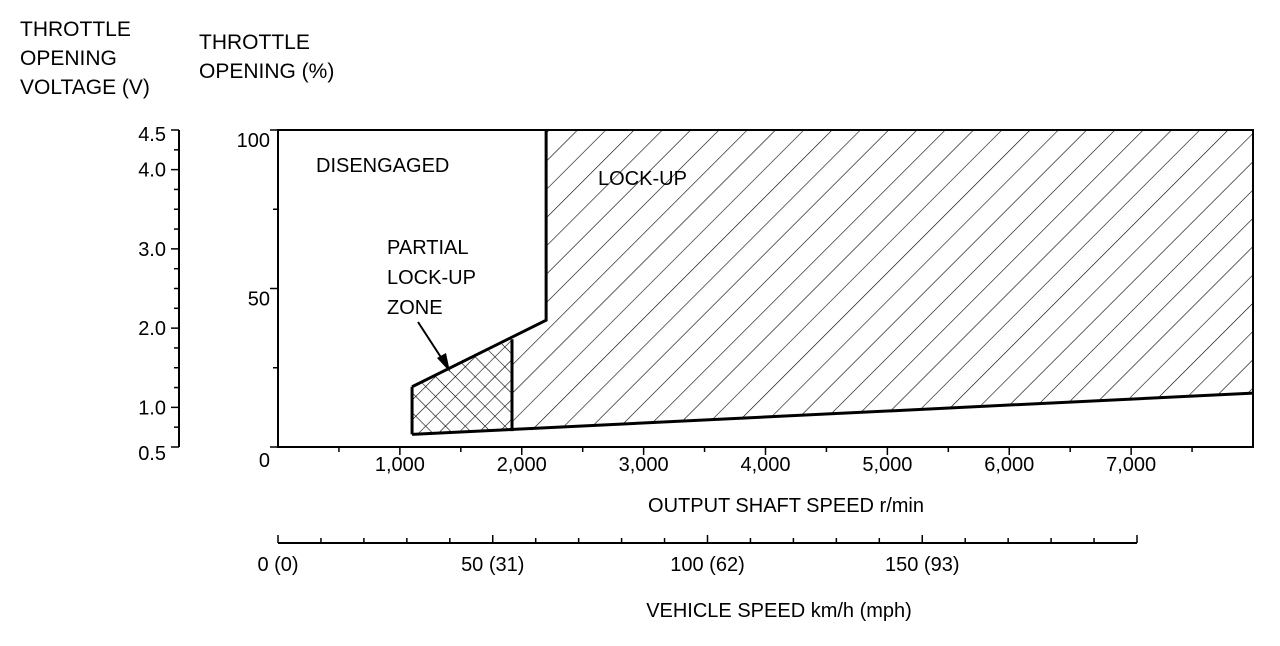  Describe the element at coordinates (786, 506) in the screenshot. I see `x-axis-title: OUTPUT SHAFT SPEED r/min` at that location.